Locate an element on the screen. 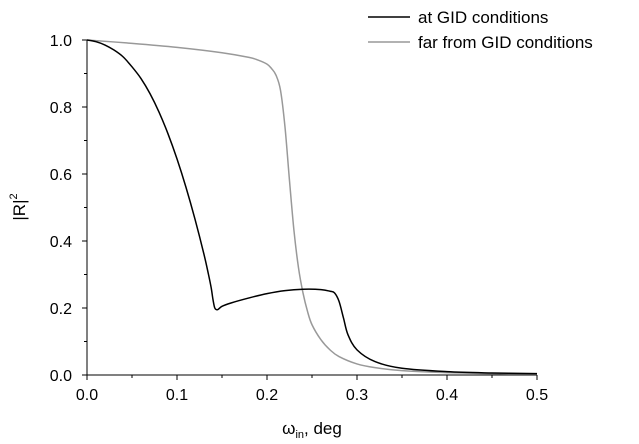 The height and width of the screenshot is (444, 639). legend-label-far-from-gid: far from GID conditions is located at coordinates (505, 42).